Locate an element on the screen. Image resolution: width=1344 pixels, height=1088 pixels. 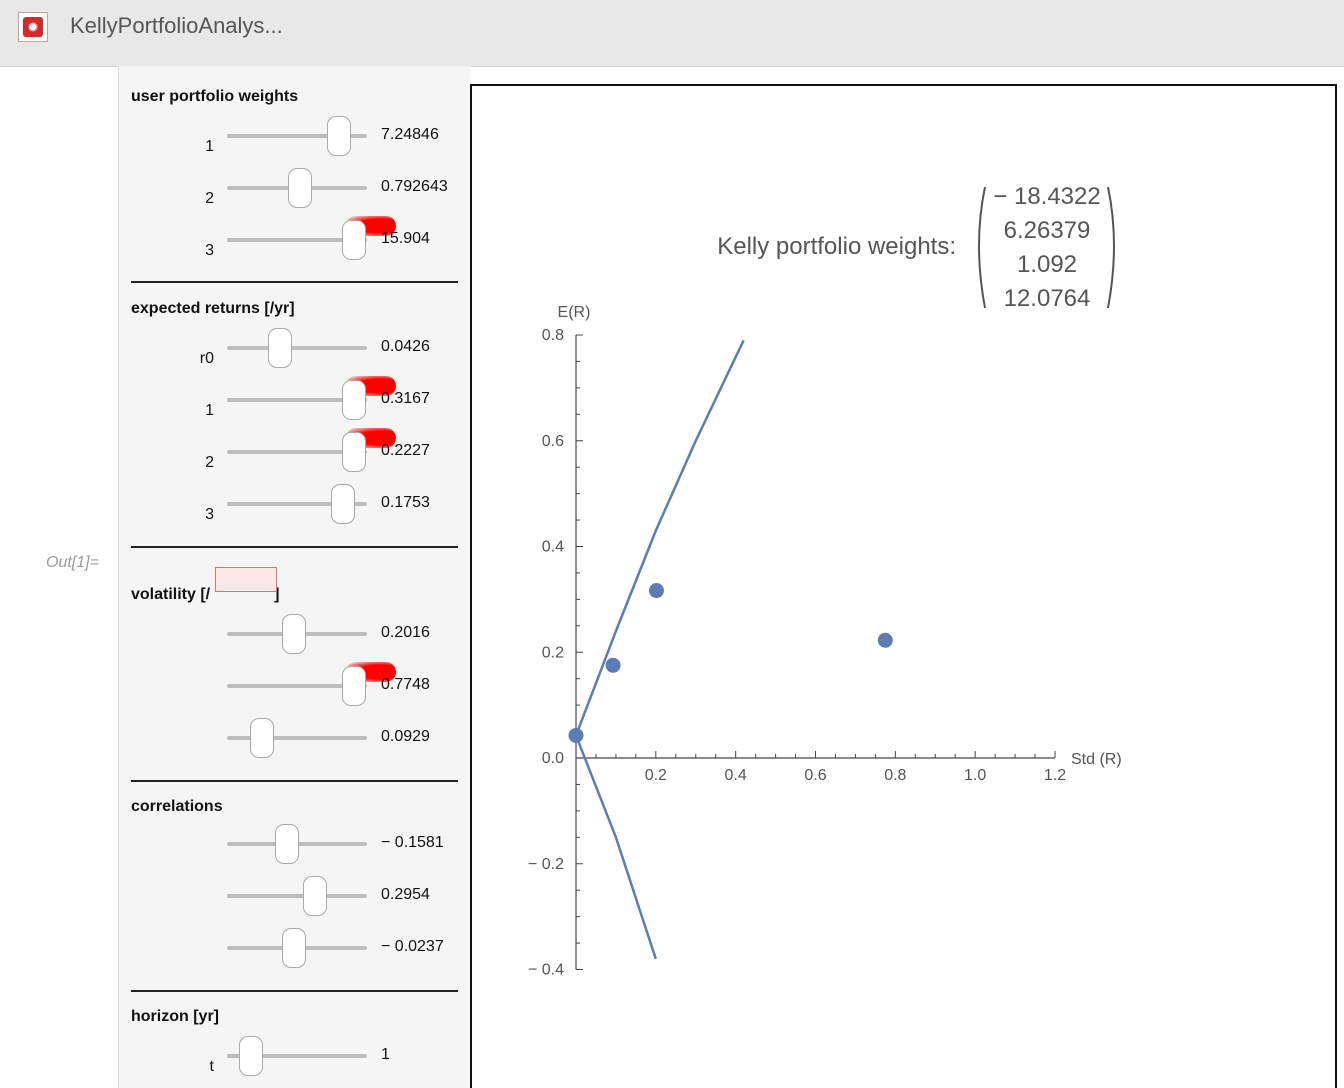
slider-value: 0.0426 is located at coordinates (405, 346).